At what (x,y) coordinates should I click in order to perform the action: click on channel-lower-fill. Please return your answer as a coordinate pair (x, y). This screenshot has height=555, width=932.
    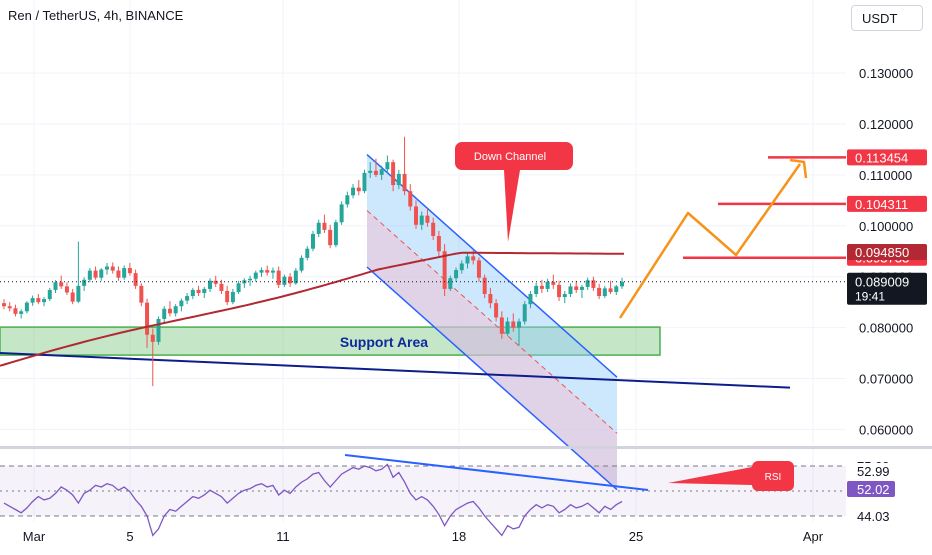
    Looking at the image, I should click on (492, 350).